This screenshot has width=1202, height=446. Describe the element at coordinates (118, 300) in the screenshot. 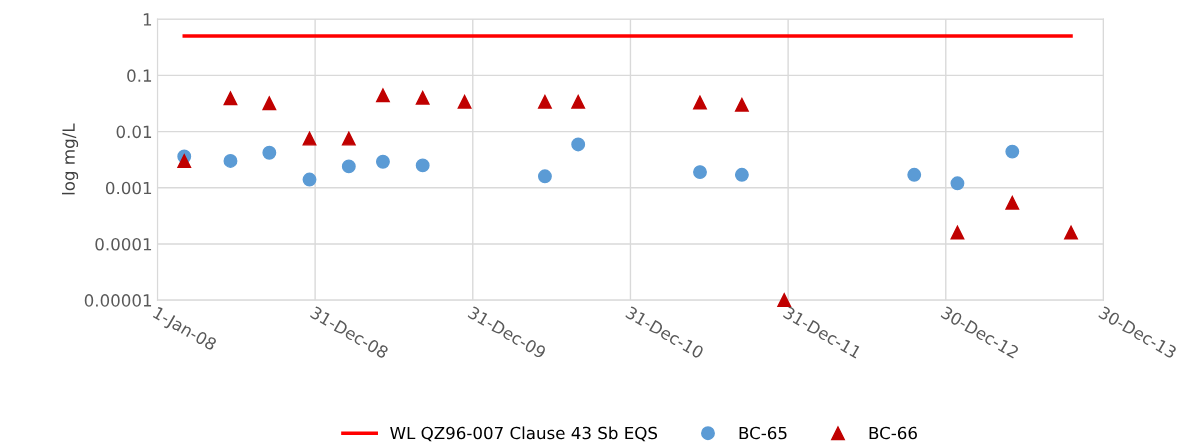

I see `y-tick-label: 0.00001` at that location.